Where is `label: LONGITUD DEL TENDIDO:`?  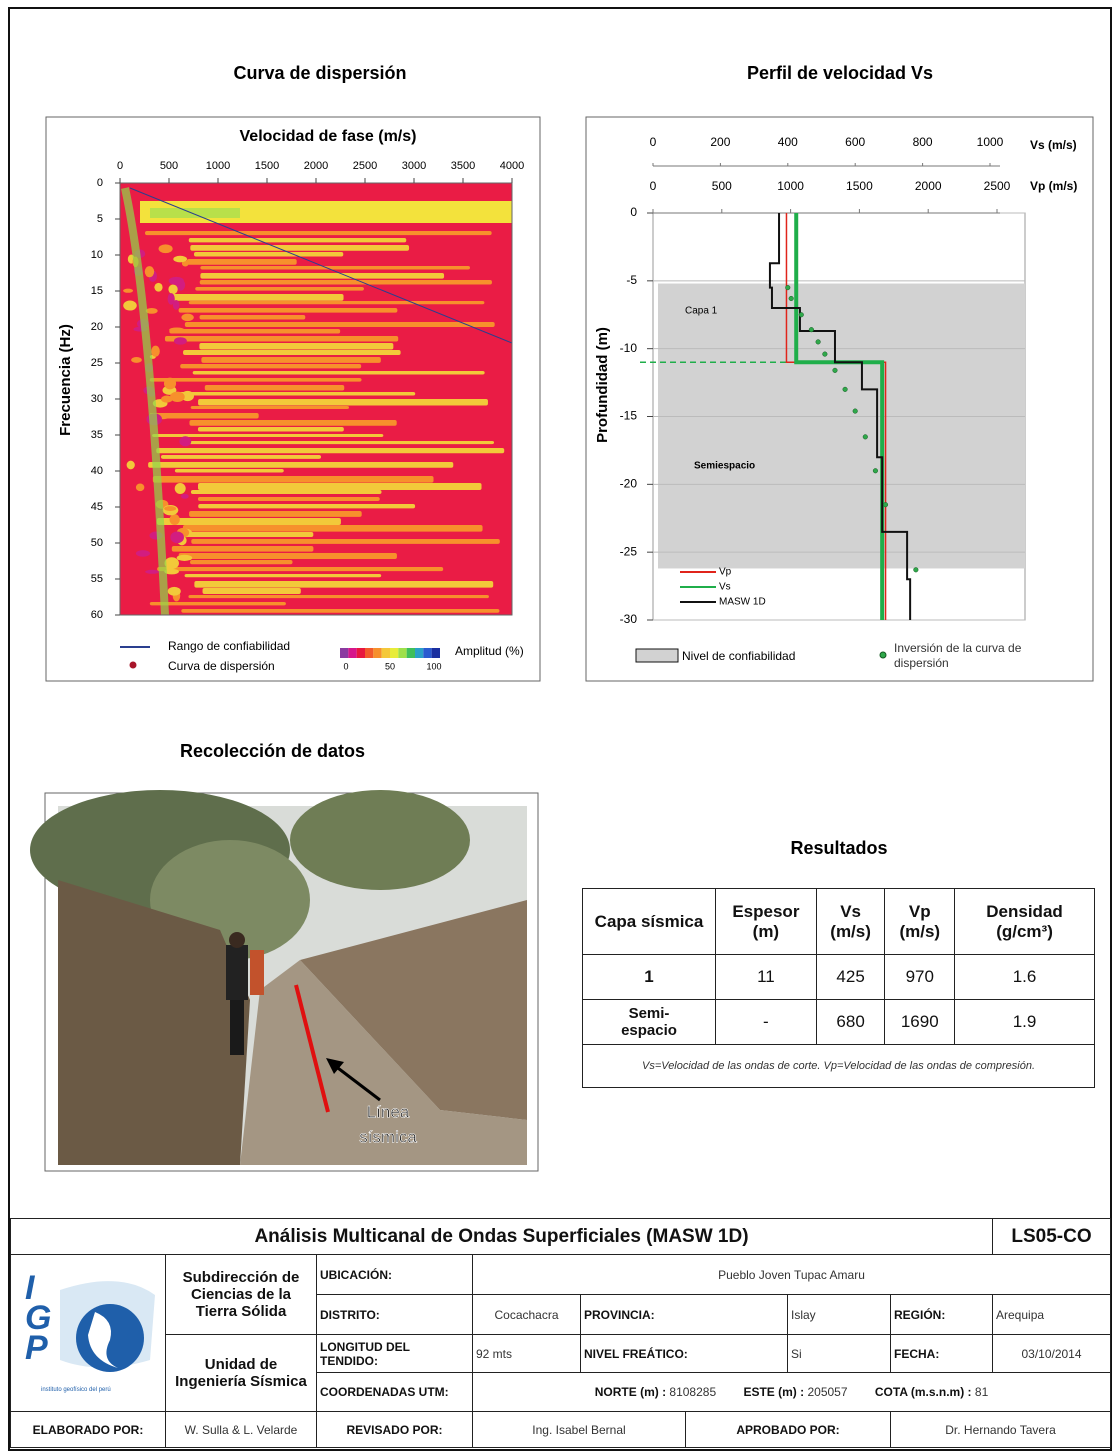 label: LONGITUD DEL TENDIDO: is located at coordinates (394, 1353).